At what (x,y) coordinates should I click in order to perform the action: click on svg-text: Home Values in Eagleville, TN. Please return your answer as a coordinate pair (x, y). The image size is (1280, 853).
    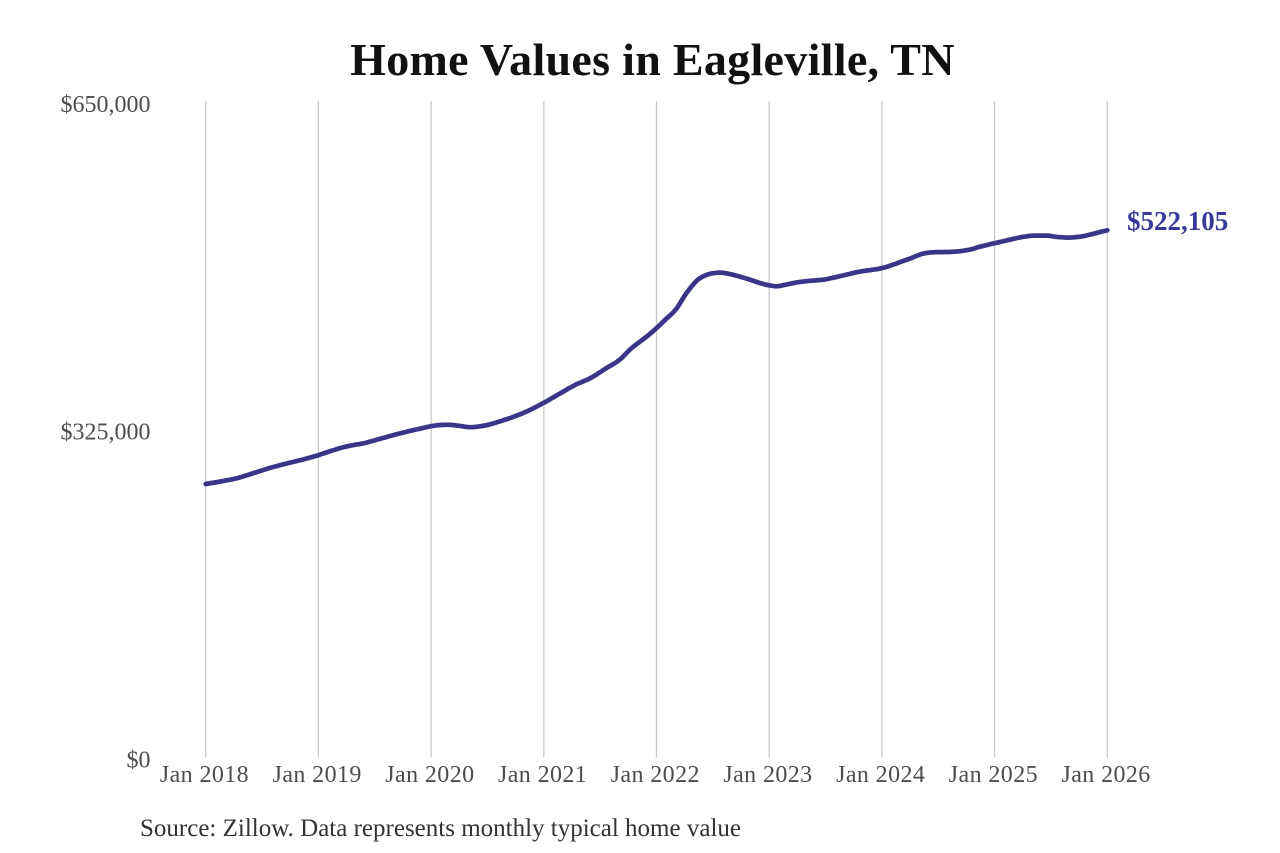
    Looking at the image, I should click on (652, 59).